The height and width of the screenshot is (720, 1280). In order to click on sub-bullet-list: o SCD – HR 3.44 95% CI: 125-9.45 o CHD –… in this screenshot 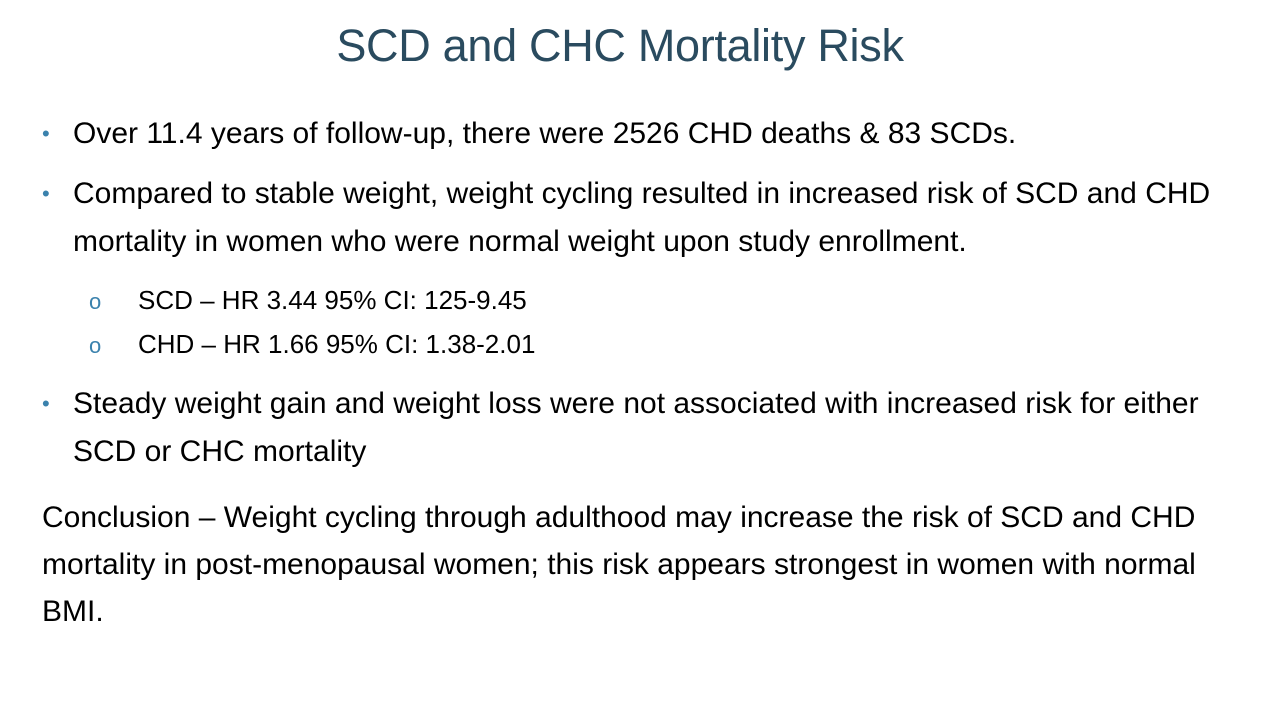, I will do `click(642, 322)`.